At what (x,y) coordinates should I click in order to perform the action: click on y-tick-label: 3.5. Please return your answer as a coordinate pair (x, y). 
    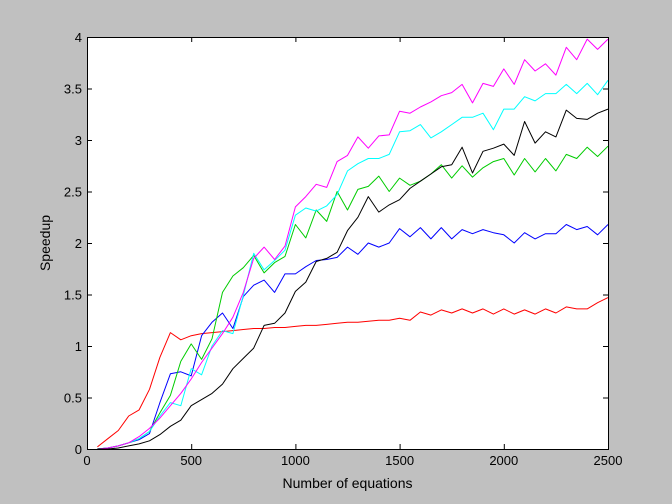
    Looking at the image, I should click on (73, 89).